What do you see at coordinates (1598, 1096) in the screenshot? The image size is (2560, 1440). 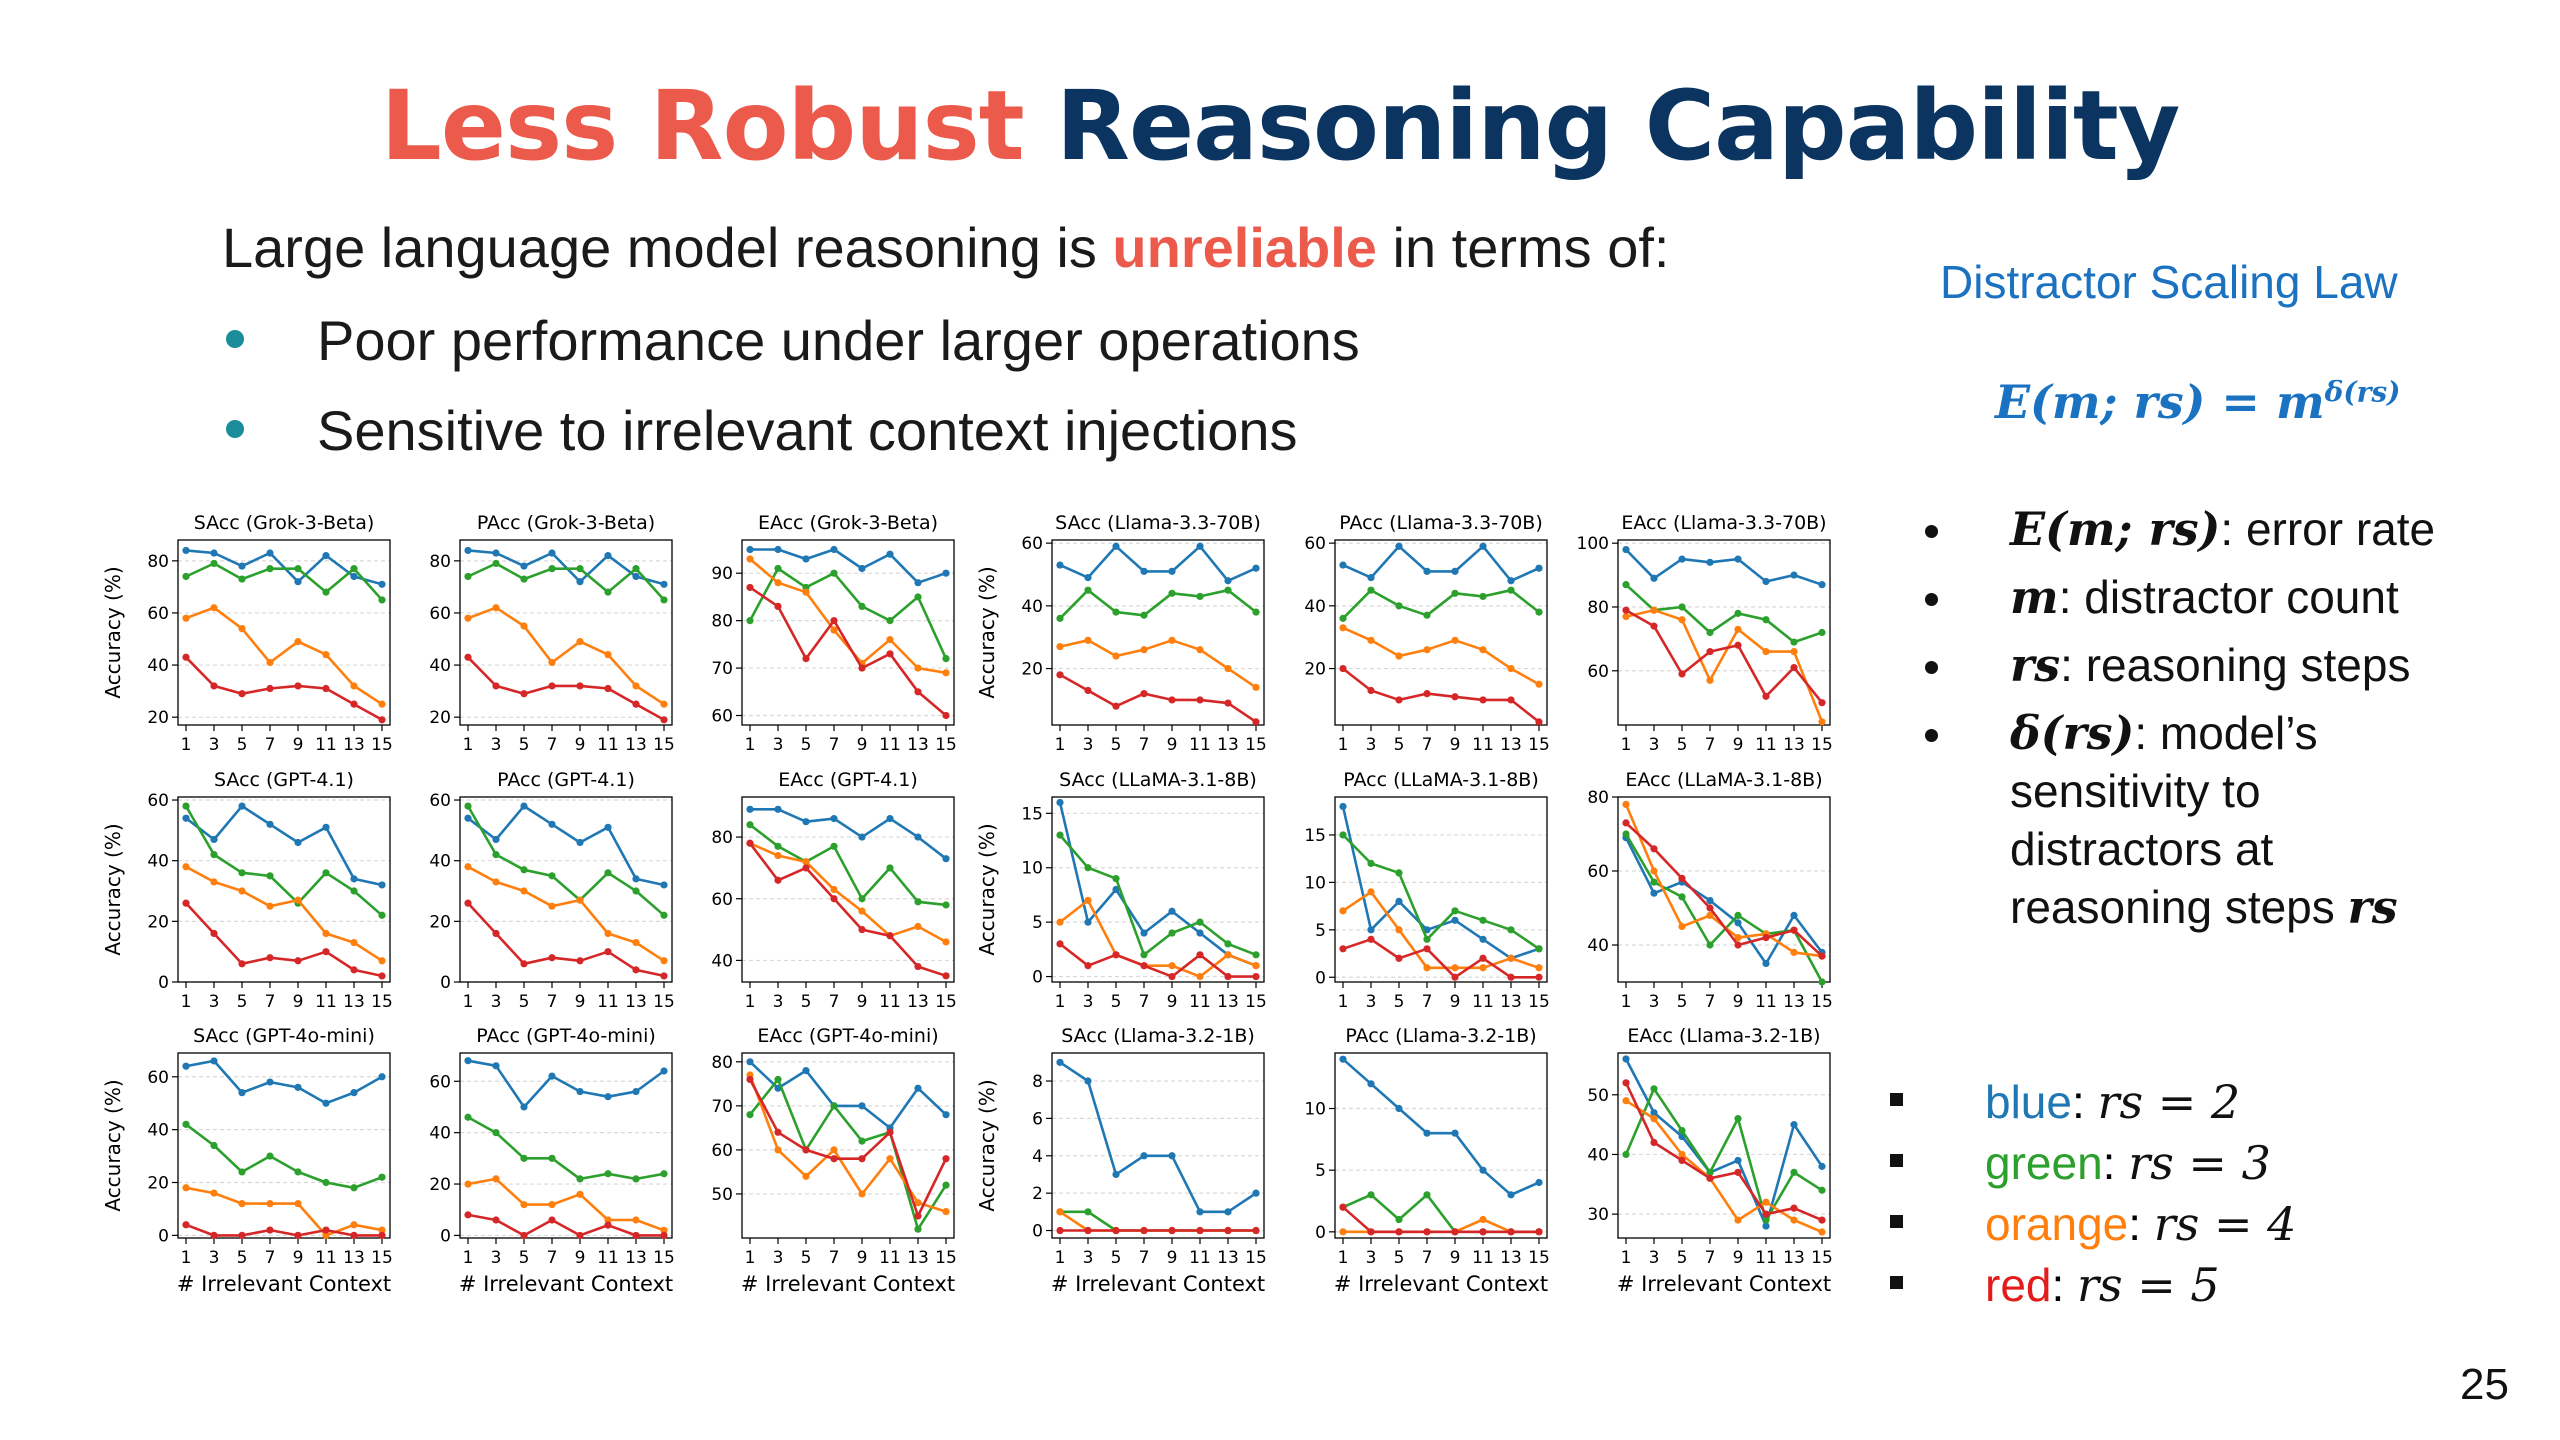 I see `y-tick-label: 50` at bounding box center [1598, 1096].